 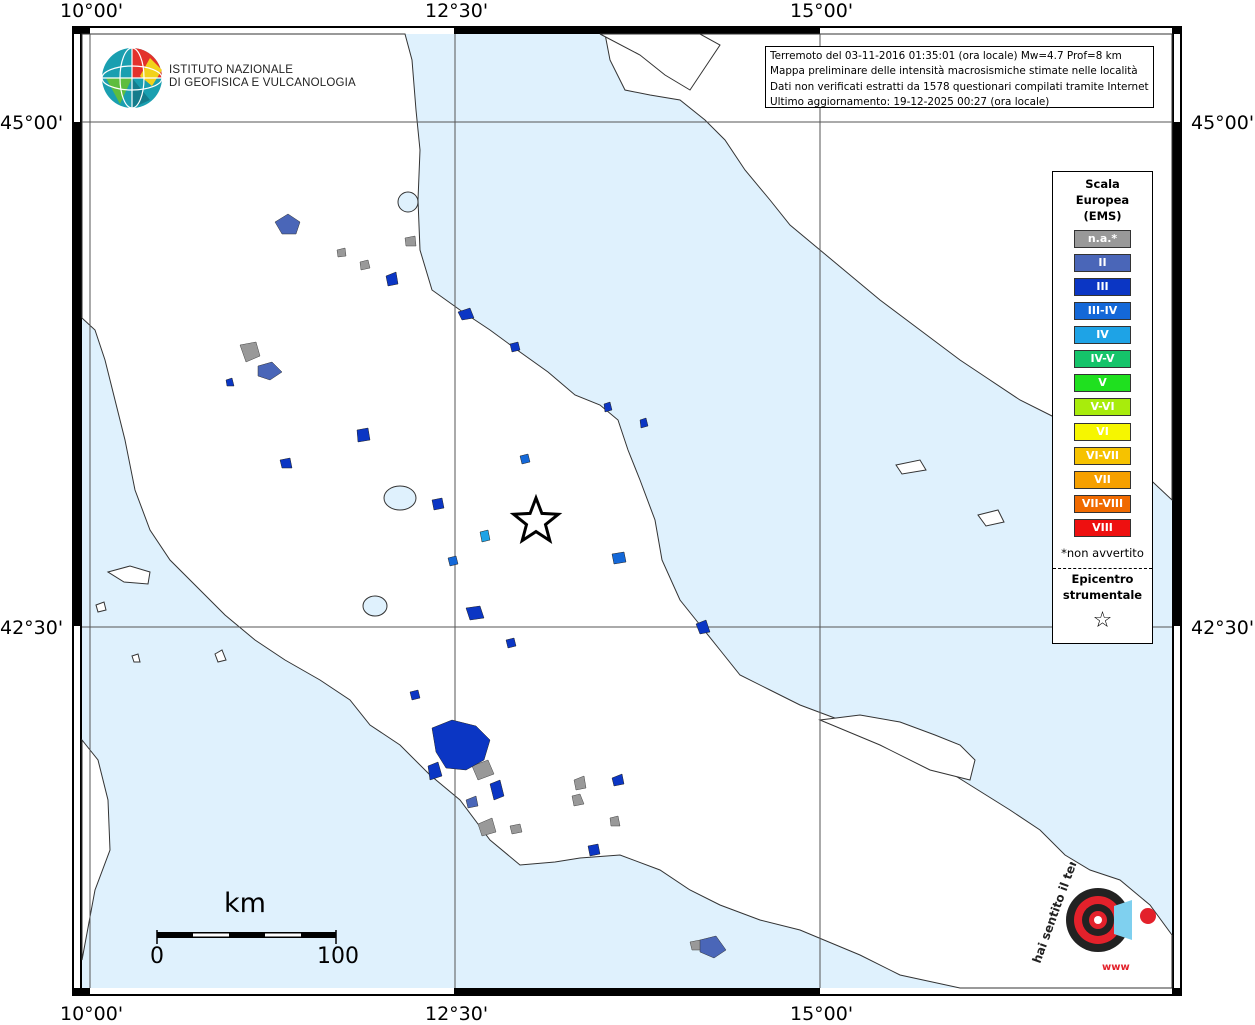 I want to click on legend-divider, so click(x=1102, y=568).